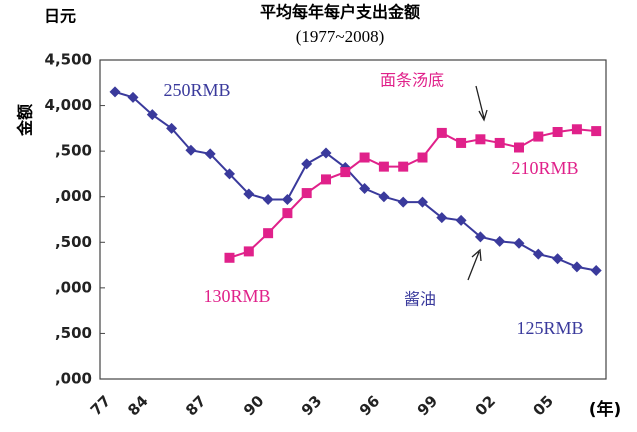  What do you see at coordinates (100, 405) in the screenshot?
I see `x-tick-label: 77` at bounding box center [100, 405].